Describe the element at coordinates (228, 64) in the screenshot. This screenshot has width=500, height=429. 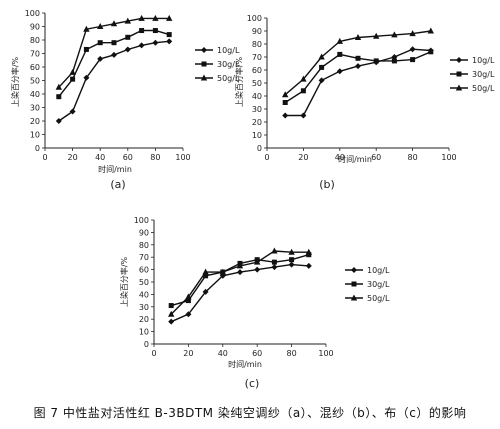
I see `legend-label: 30g/L` at that location.